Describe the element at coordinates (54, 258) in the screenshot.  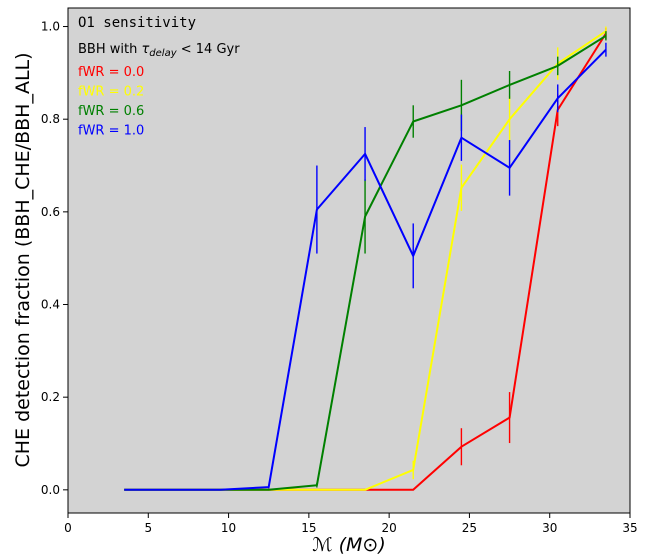
I see `y-axis: 0.0 0.2 0.4 0.6 0.8 1.0` at that location.